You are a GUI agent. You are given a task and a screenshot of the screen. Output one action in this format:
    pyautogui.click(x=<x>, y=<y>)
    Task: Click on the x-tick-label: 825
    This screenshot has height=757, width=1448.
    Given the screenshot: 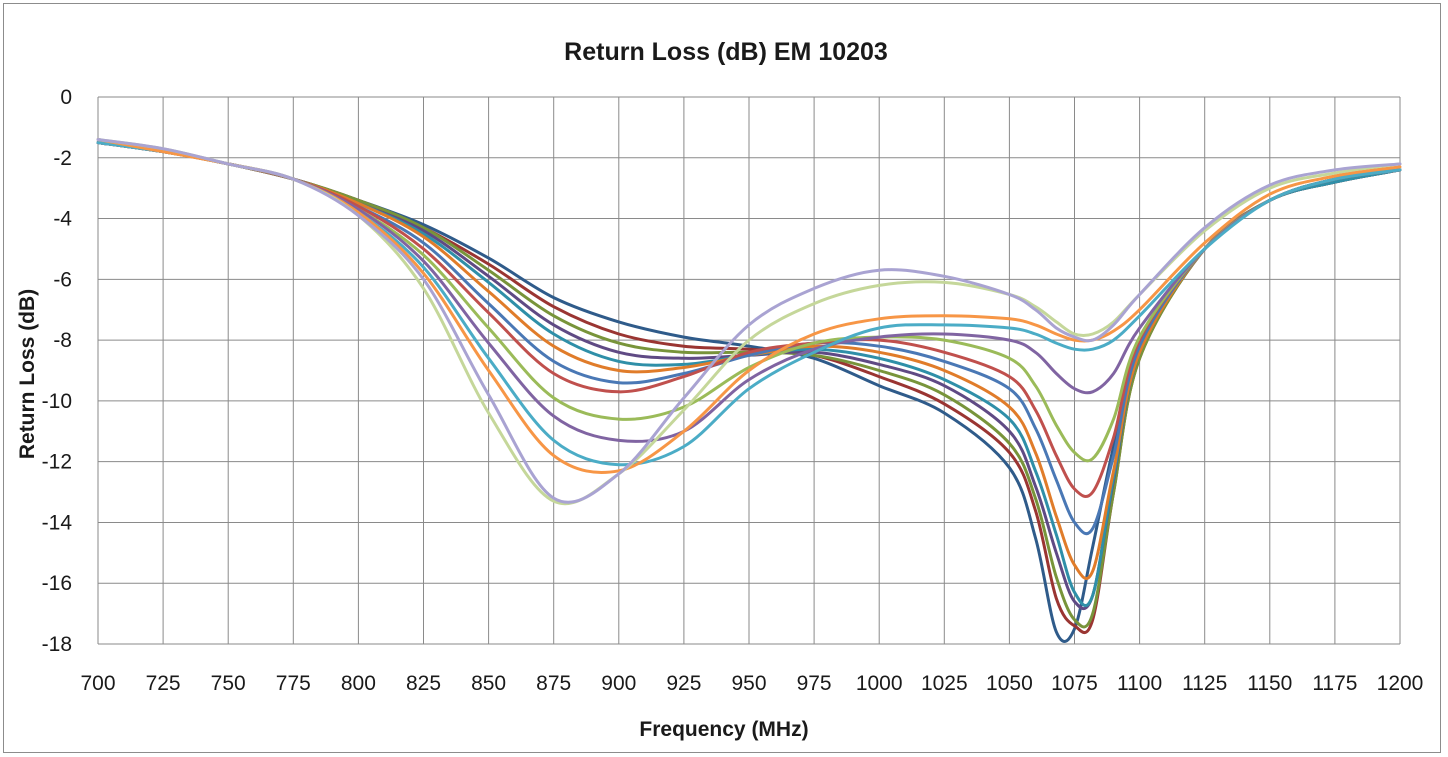 What is the action you would take?
    pyautogui.click(x=423, y=683)
    